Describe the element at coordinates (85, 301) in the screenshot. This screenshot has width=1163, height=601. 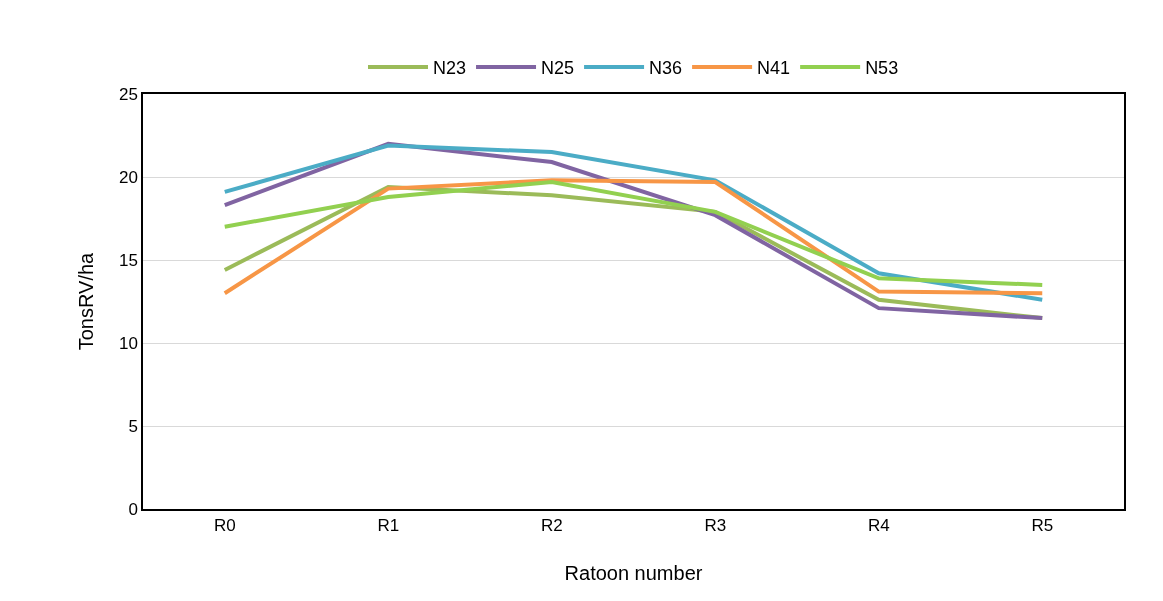
I see `y-axis-title: TonsRV/ha` at that location.